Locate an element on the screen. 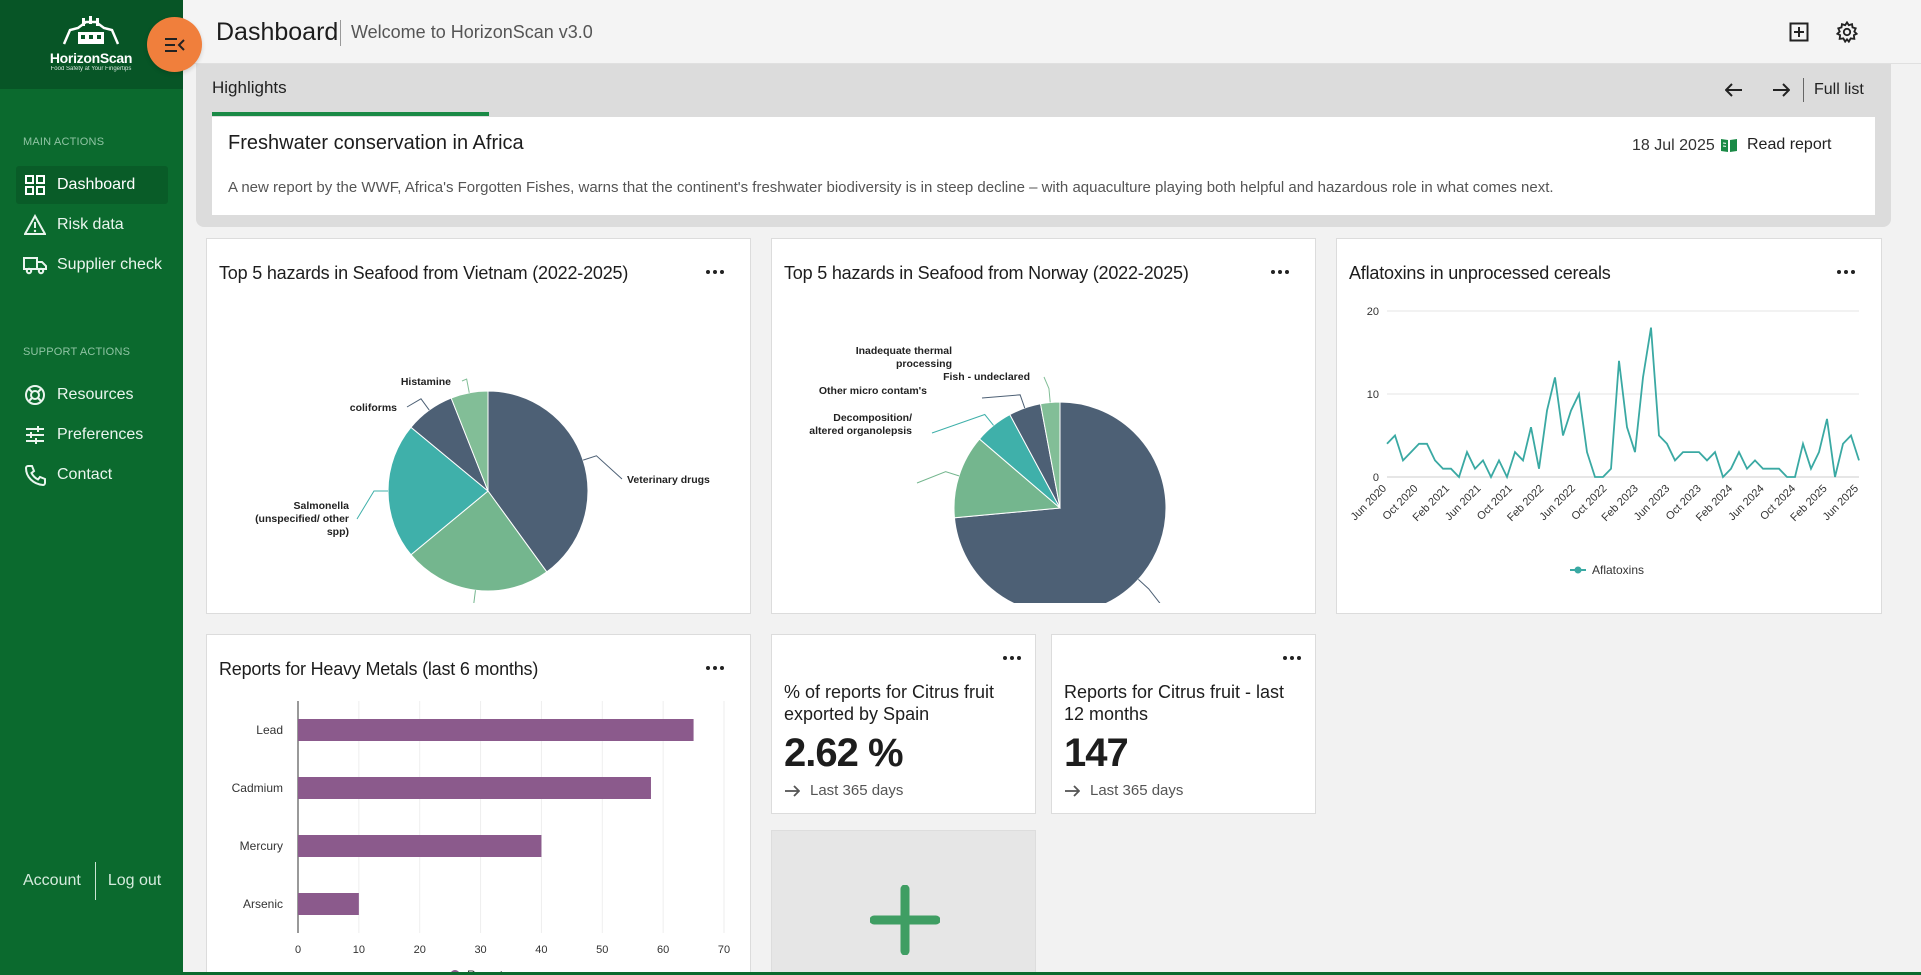 The height and width of the screenshot is (975, 1921). x-tick-label: 30 is located at coordinates (480, 950).